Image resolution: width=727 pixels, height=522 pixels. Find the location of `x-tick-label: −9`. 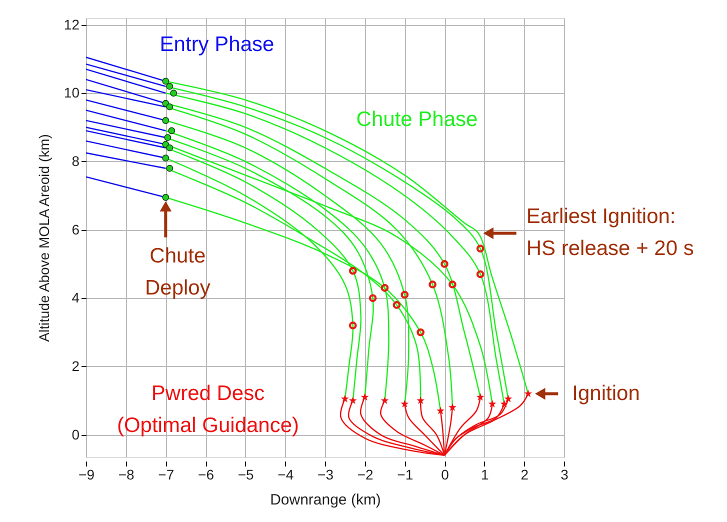

x-tick-label: −9 is located at coordinates (86, 474).